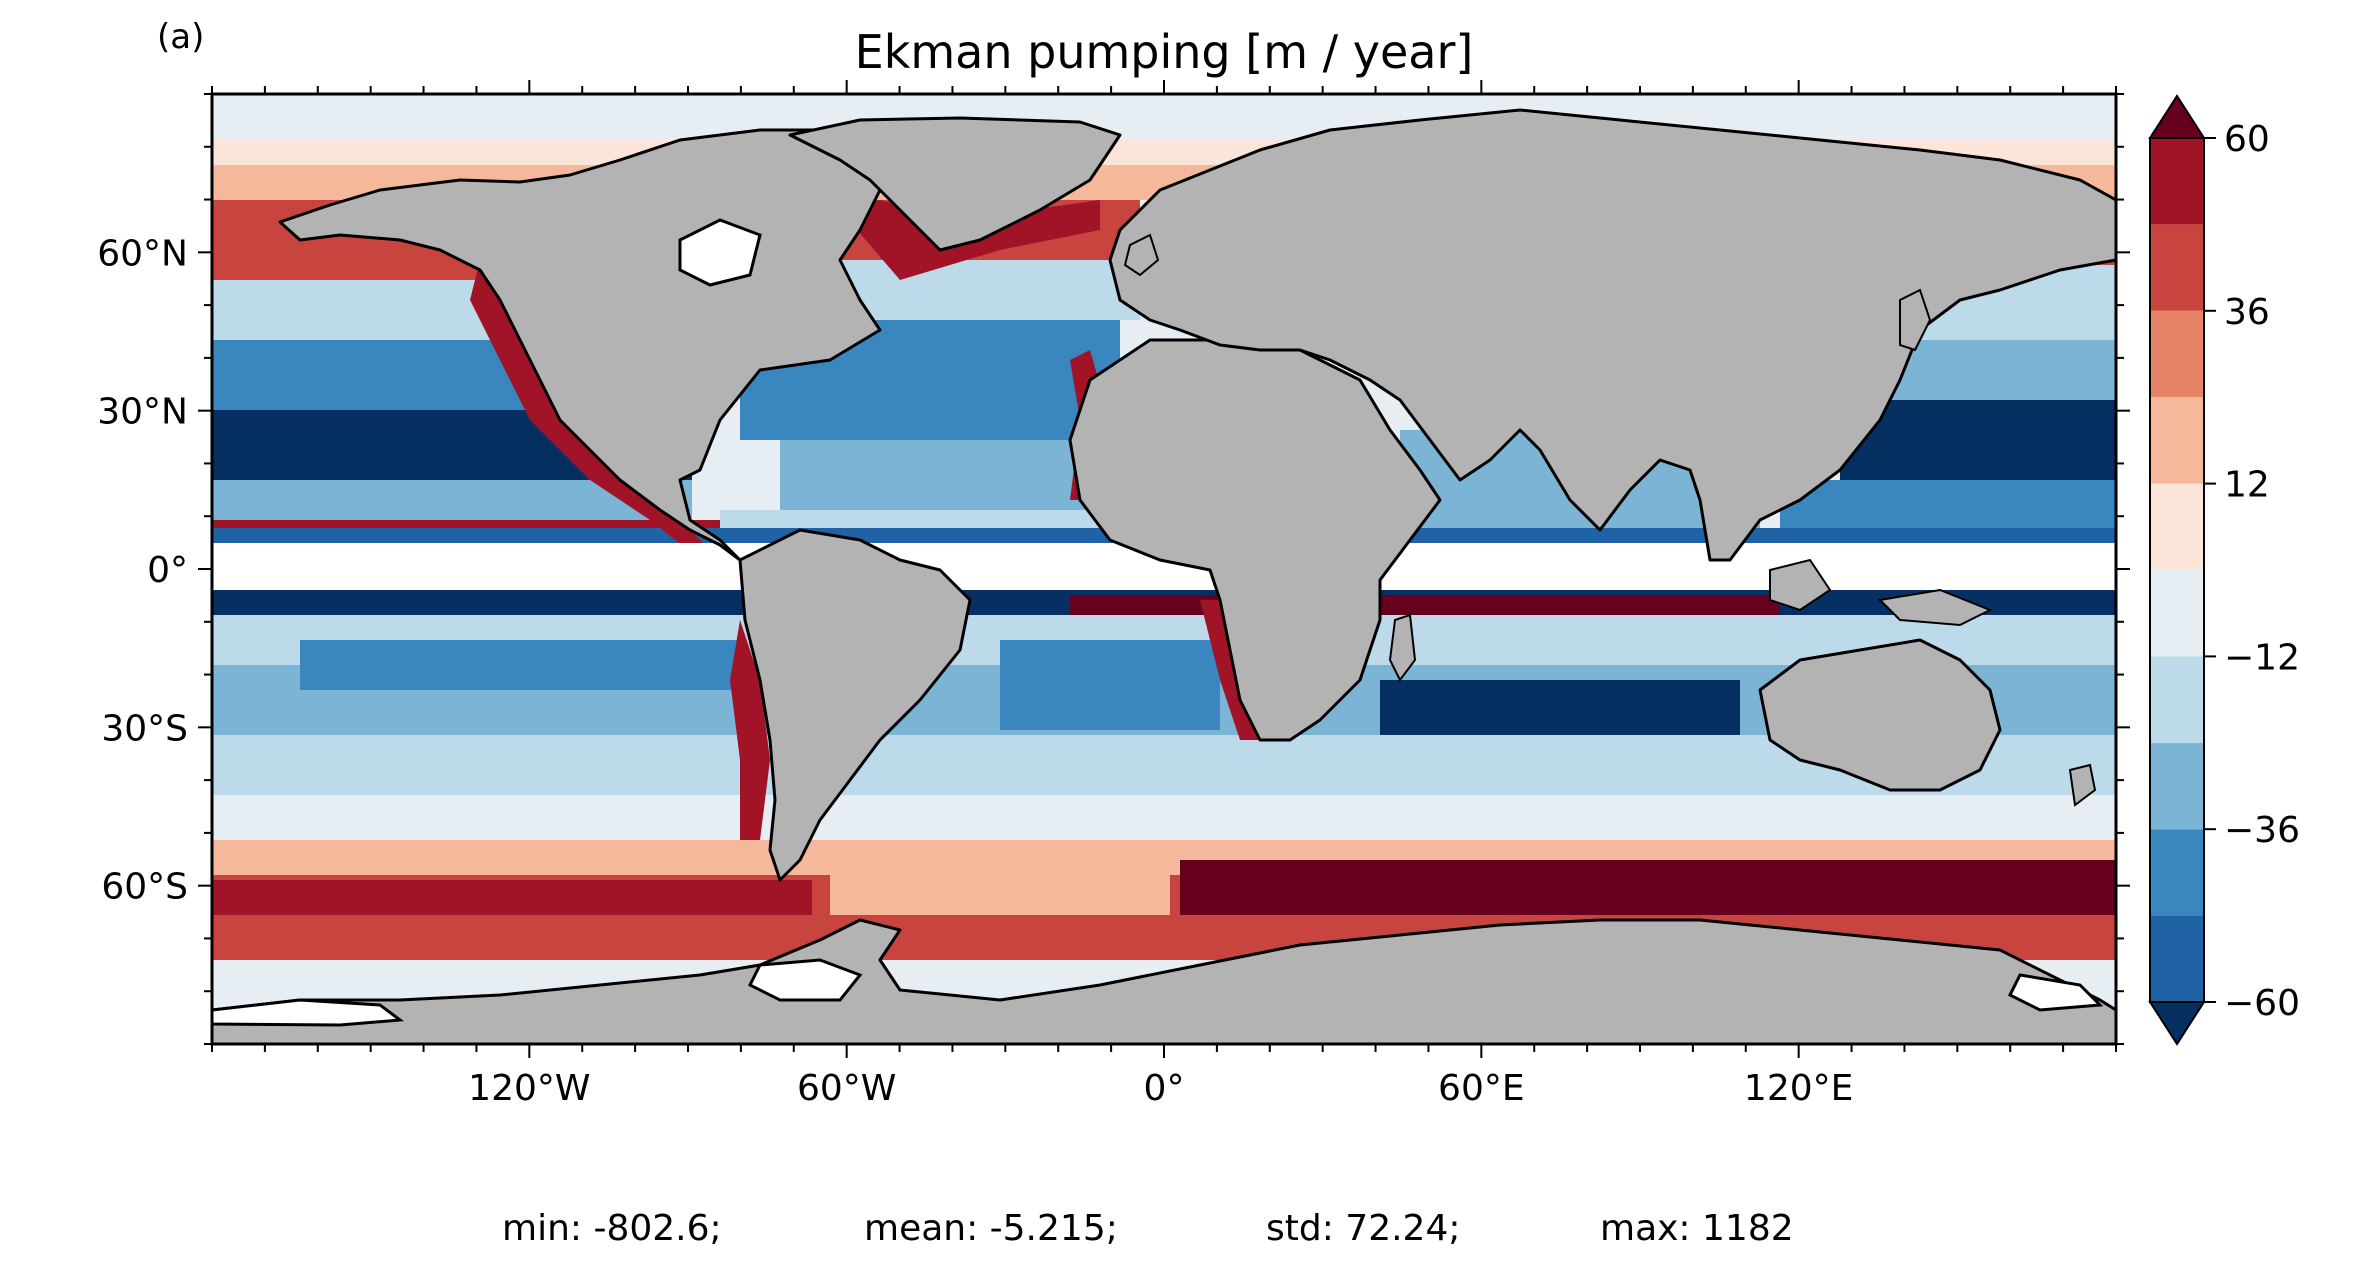 This screenshot has width=2362, height=1267. What do you see at coordinates (2177, 116) in the screenshot?
I see `colorbar-extend-max` at bounding box center [2177, 116].